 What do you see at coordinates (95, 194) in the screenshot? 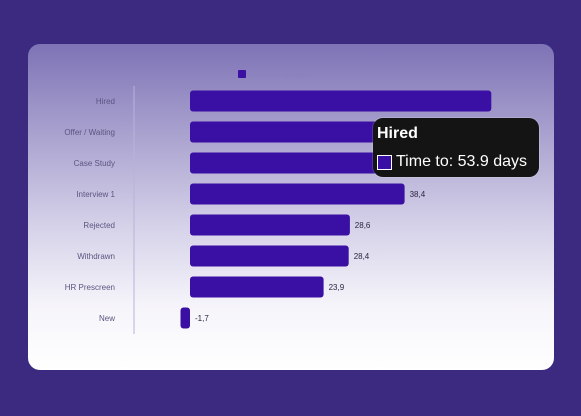
I see `category-label: Interview 1` at bounding box center [95, 194].